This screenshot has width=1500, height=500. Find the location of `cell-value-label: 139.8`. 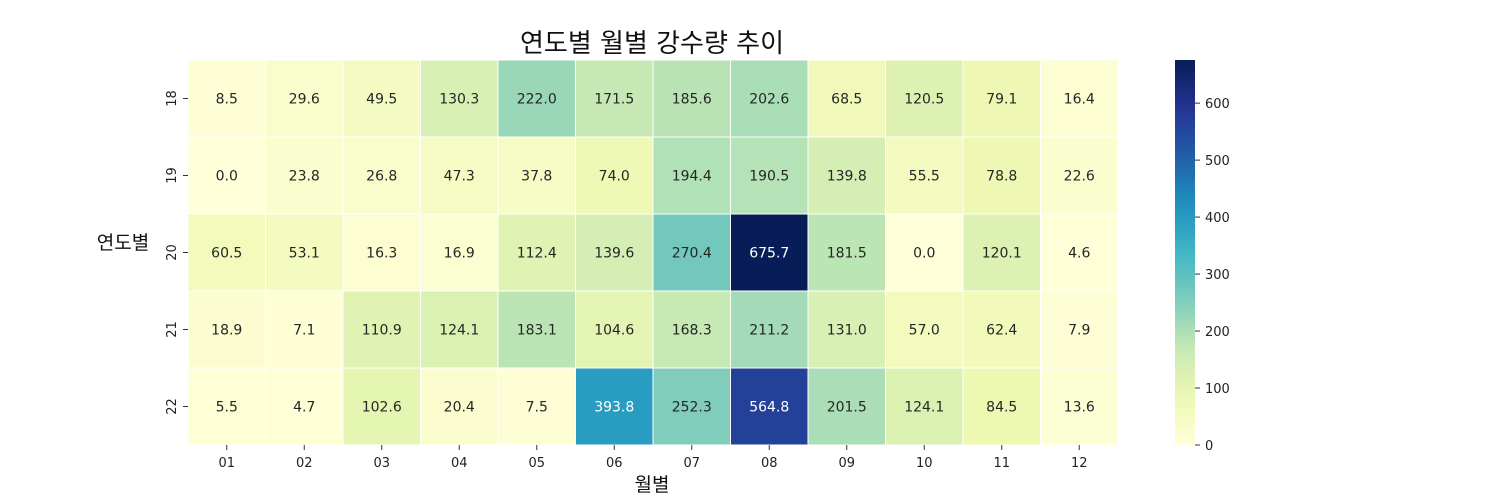

cell-value-label: 139.8 is located at coordinates (847, 177).